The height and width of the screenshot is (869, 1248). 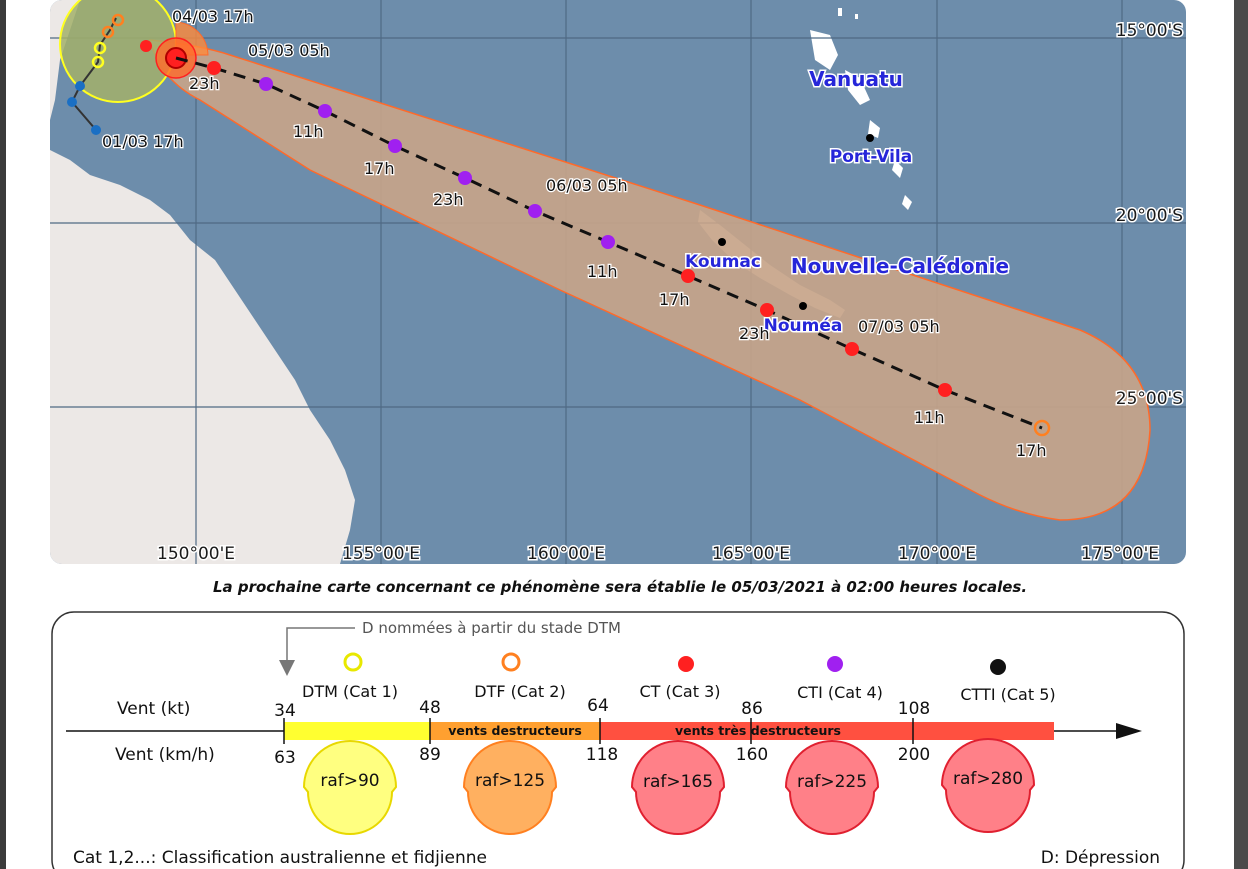 I want to click on lon-label: 165°00'E, so click(x=751, y=554).